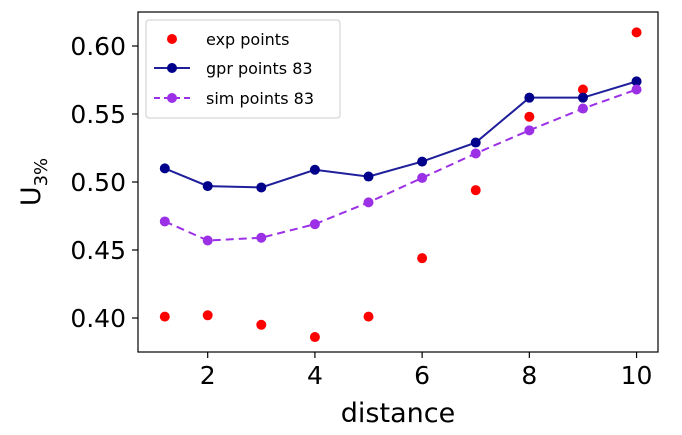 This screenshot has width=682, height=435. I want to click on y-tick-label: 0.55, so click(98, 114).